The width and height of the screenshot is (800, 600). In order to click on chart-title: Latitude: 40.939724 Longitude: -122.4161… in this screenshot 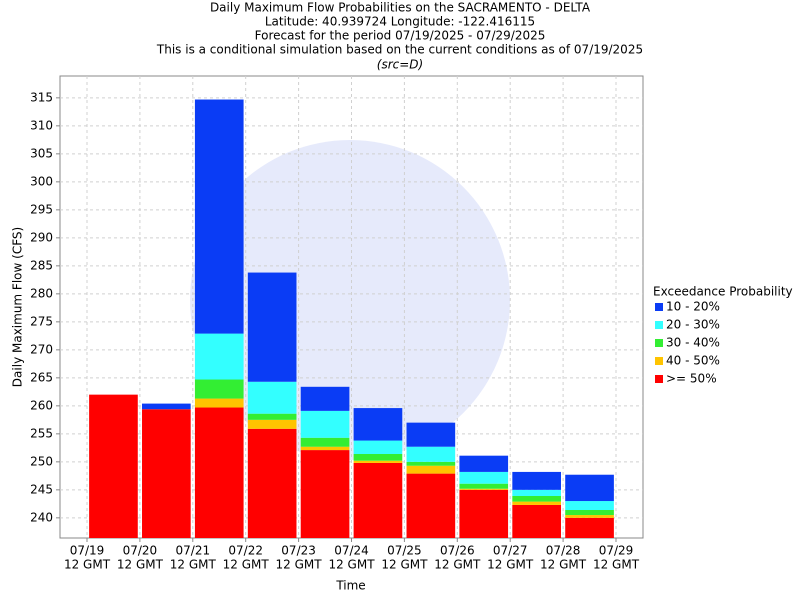, I will do `click(400, 22)`.